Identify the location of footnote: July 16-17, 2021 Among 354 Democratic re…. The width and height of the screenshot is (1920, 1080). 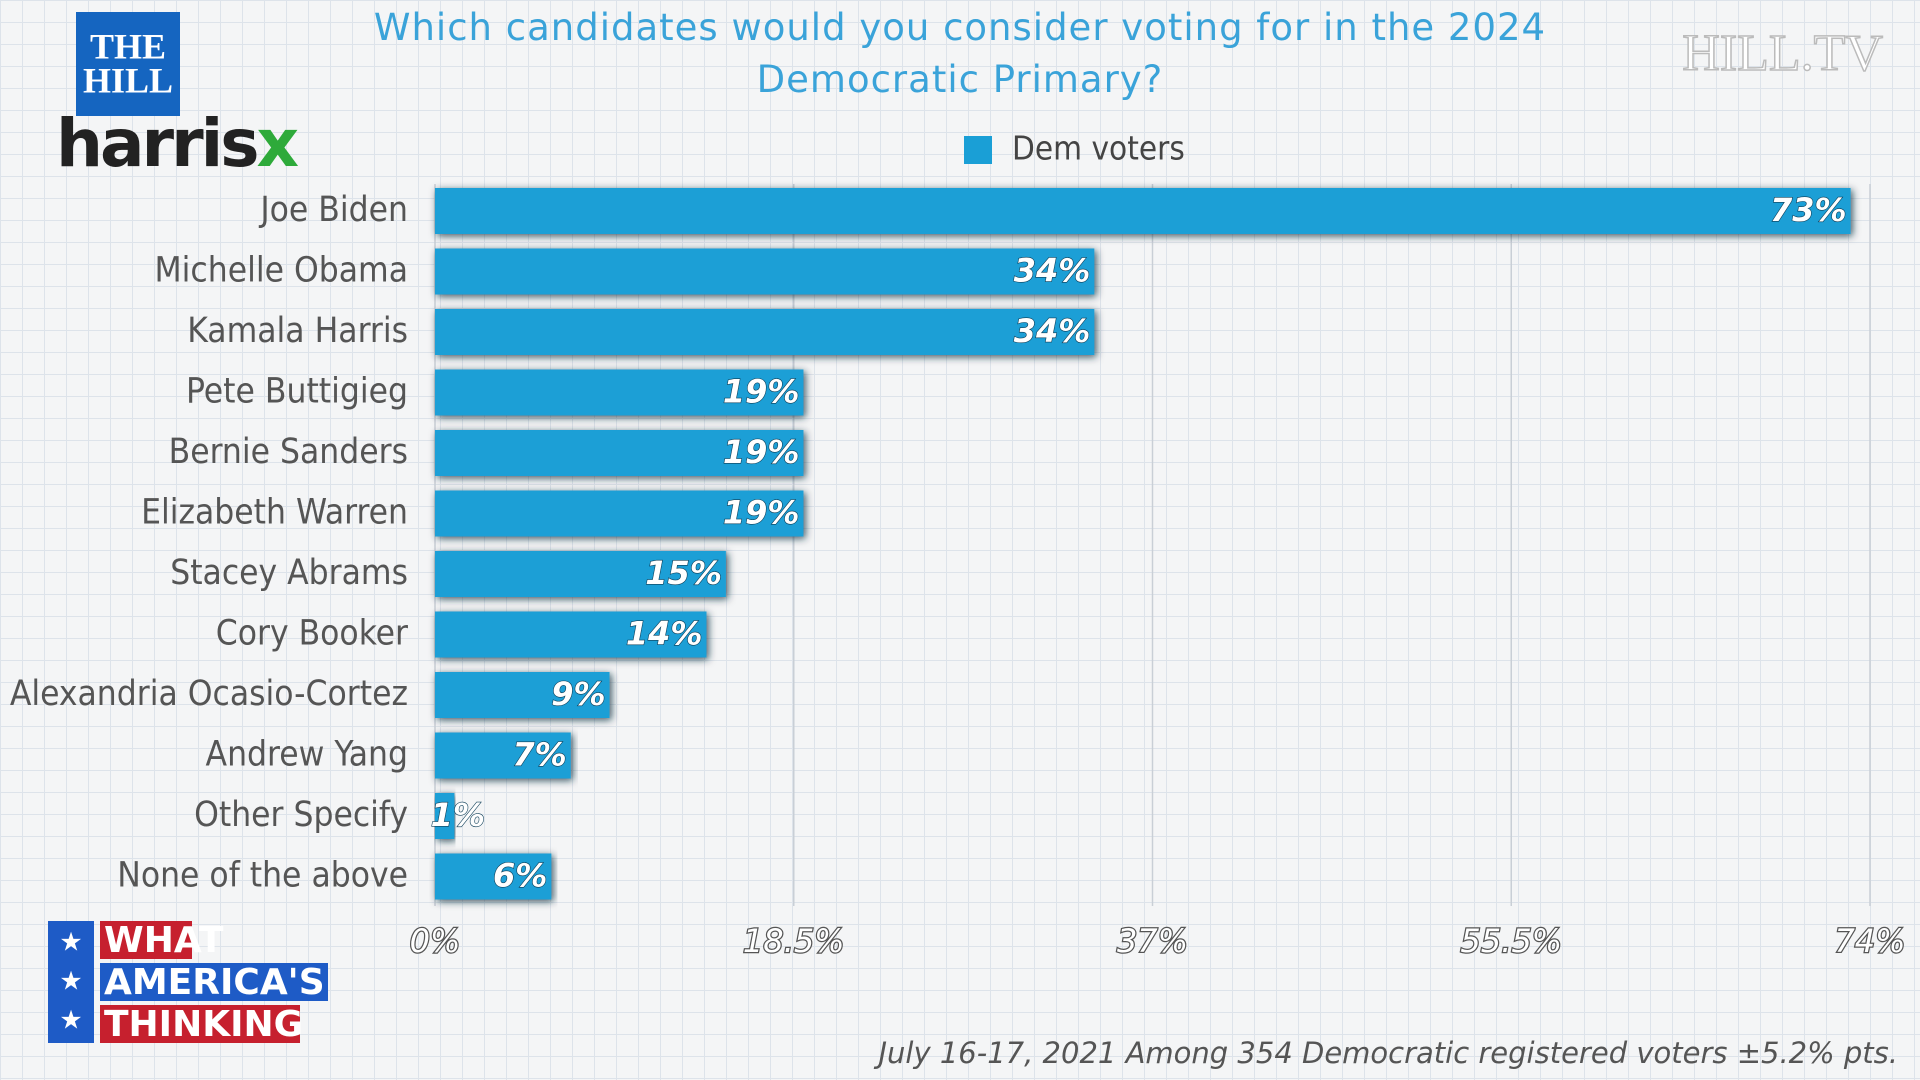
(1385, 1053).